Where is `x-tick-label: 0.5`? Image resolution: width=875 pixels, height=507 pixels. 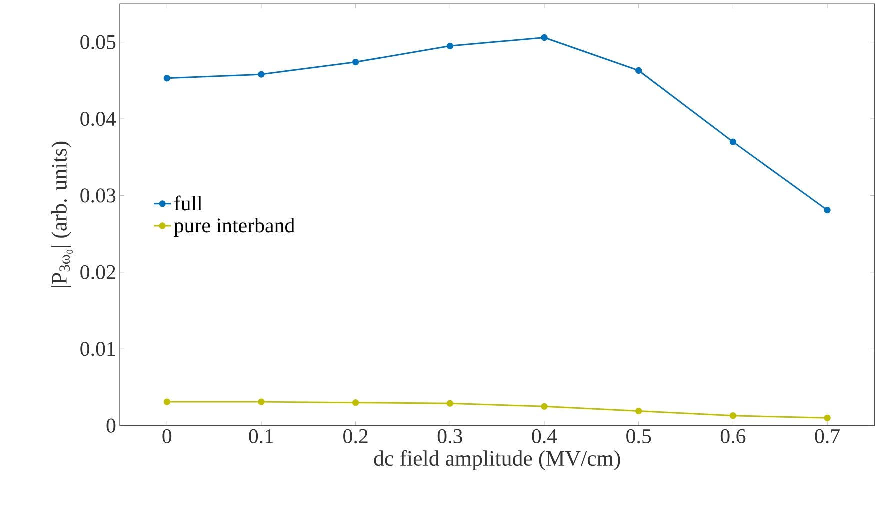 x-tick-label: 0.5 is located at coordinates (639, 436).